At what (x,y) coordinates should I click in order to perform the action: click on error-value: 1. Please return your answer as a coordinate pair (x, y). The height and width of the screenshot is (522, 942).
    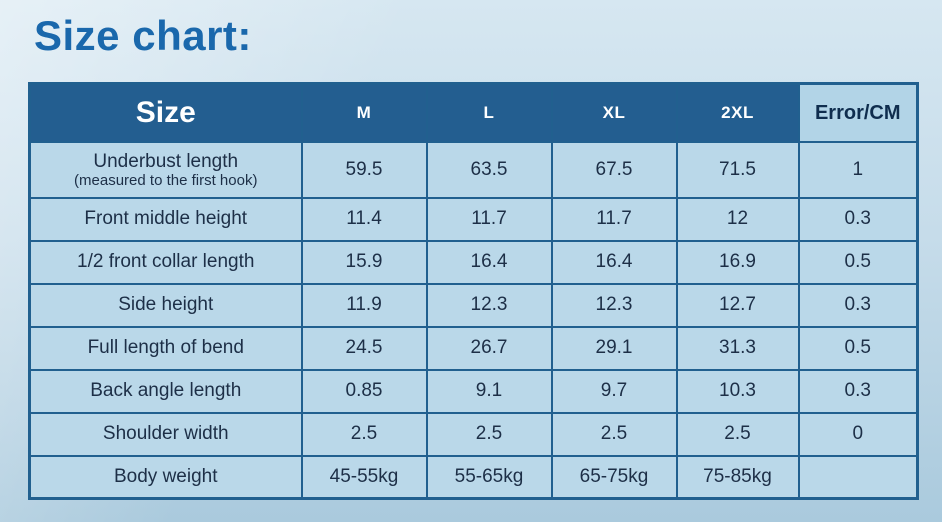
    Looking at the image, I should click on (858, 169).